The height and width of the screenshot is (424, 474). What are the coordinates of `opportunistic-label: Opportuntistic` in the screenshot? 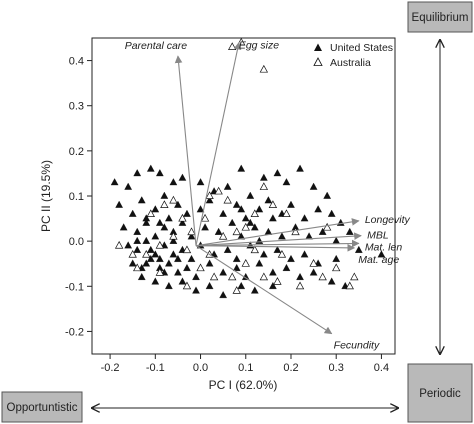 It's located at (42, 408).